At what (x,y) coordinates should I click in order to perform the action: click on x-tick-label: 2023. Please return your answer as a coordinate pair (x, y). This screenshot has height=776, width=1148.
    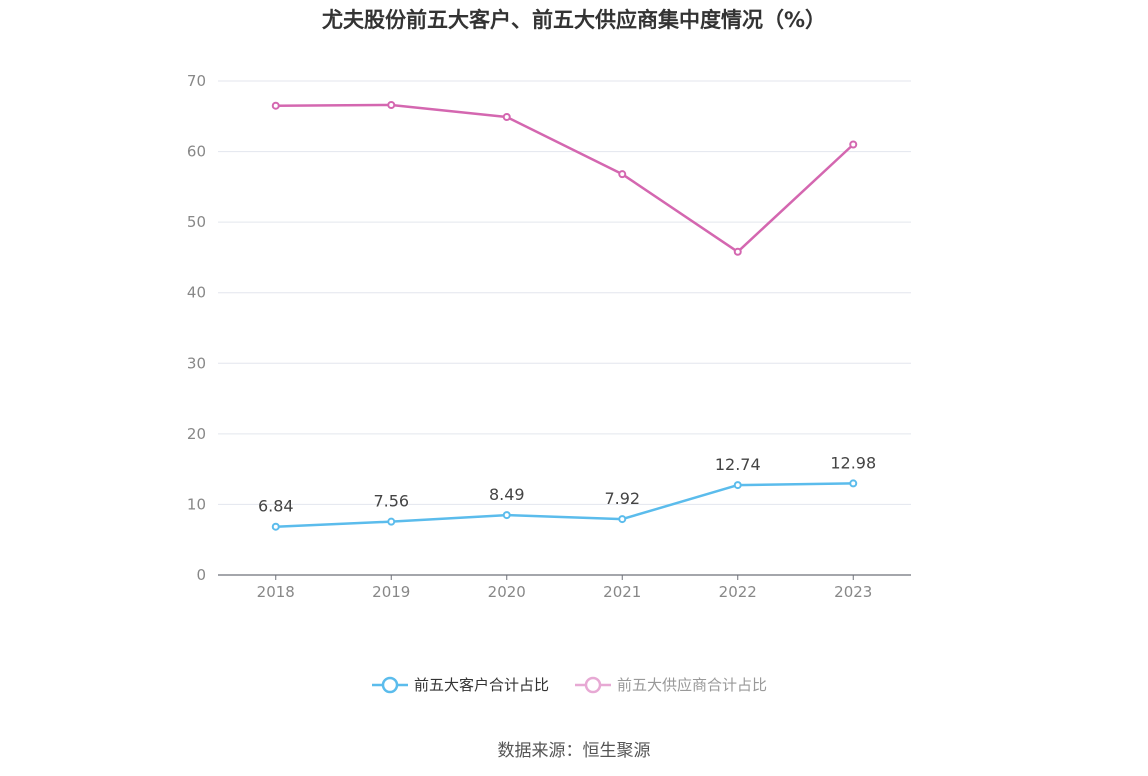
    Looking at the image, I should click on (853, 592).